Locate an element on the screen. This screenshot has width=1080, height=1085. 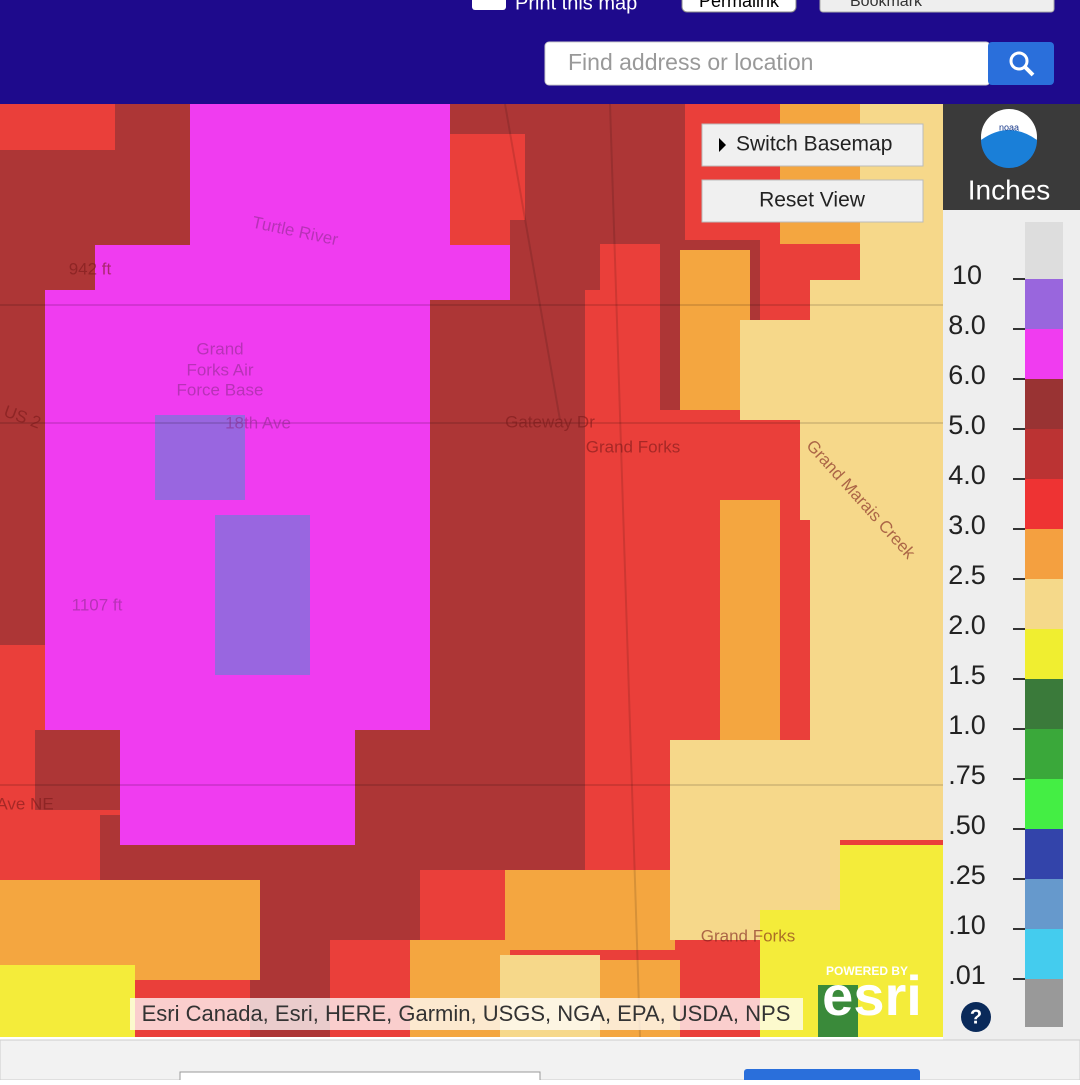
switch-basemap-button is located at coordinates (812, 145).